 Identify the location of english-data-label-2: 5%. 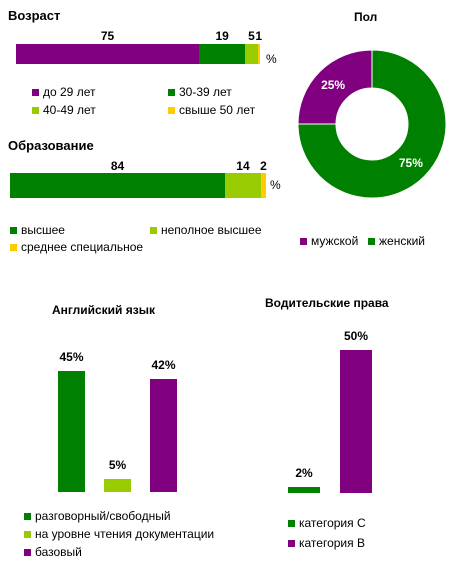
(117, 464).